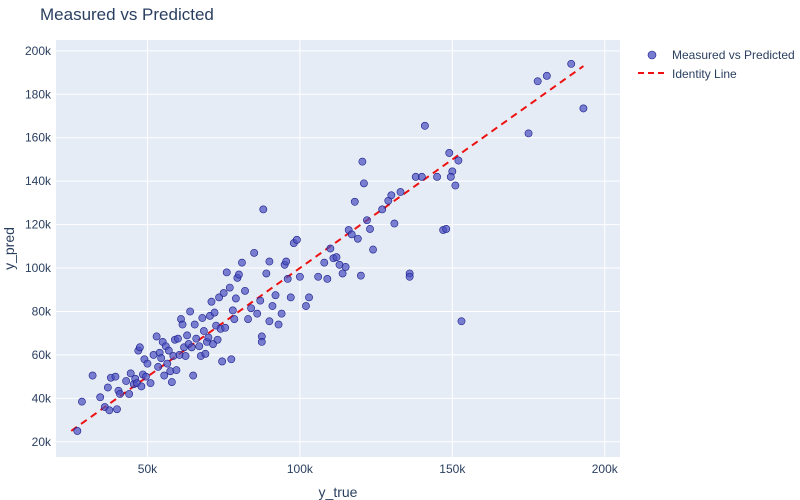  What do you see at coordinates (42, 398) in the screenshot?
I see `y-tick-label: 40k` at bounding box center [42, 398].